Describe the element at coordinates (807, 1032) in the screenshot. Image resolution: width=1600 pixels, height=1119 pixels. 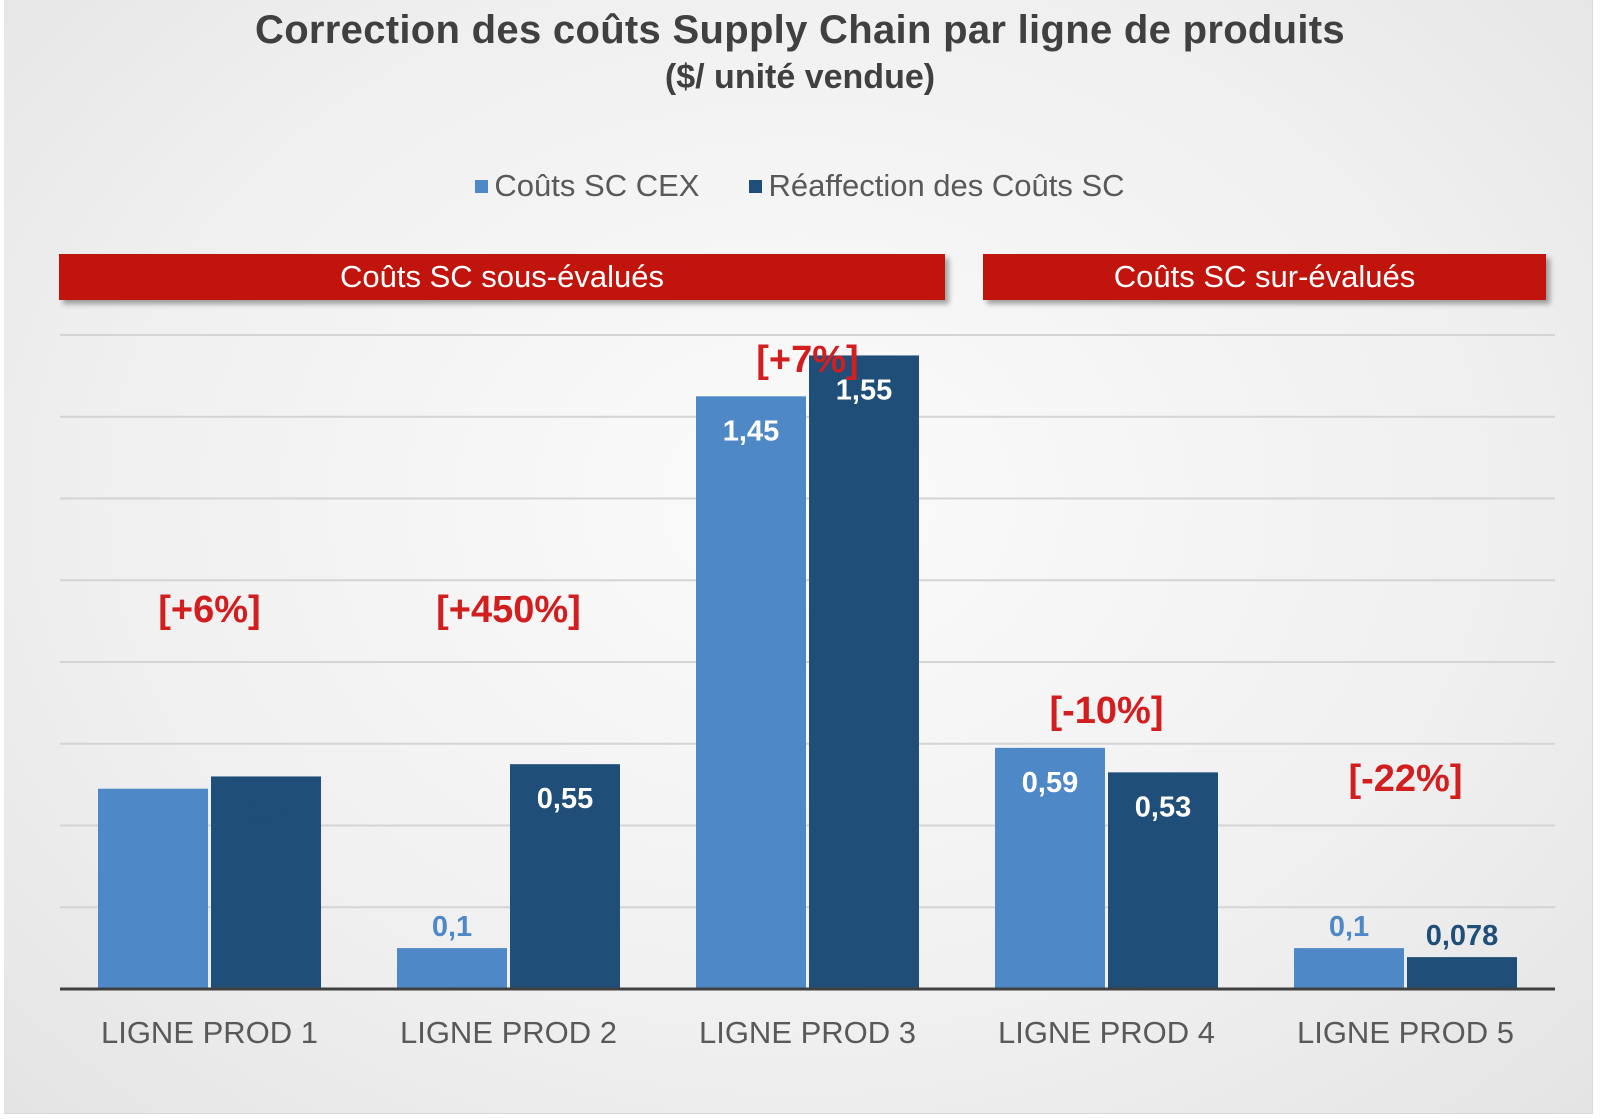
I see `category-label-3: LIGNE PROD 3` at that location.